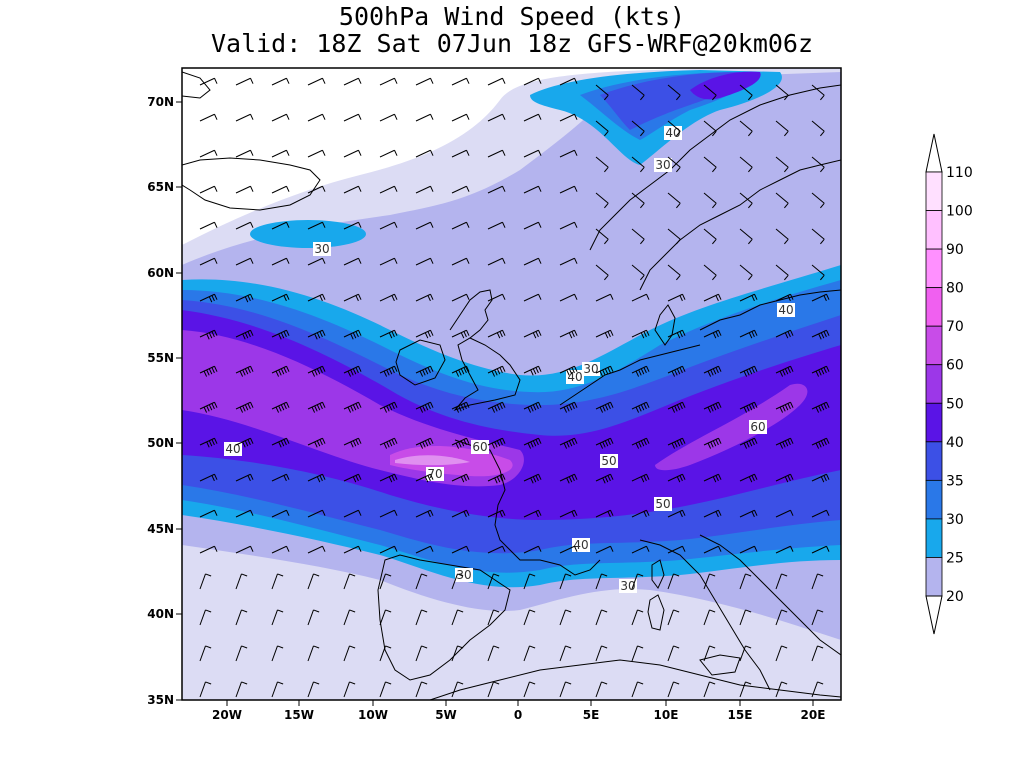  What do you see at coordinates (160, 443) in the screenshot?
I see `lat-tick-label: 50N` at bounding box center [160, 443].